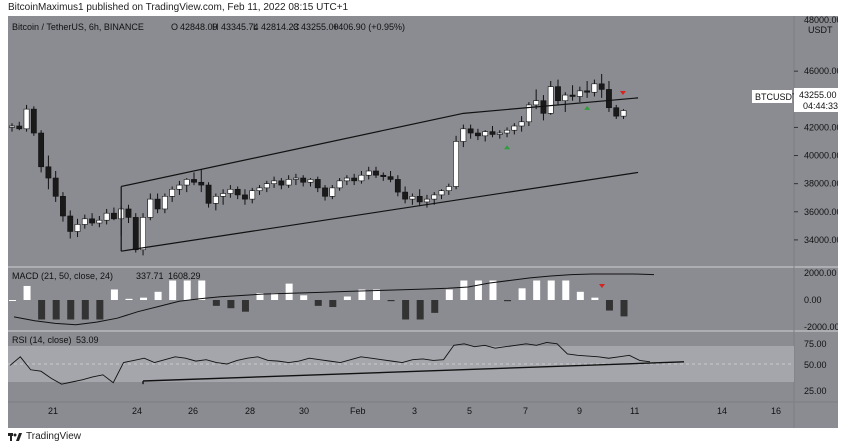  Describe the element at coordinates (250, 411) in the screenshot. I see `time-label: 28` at that location.